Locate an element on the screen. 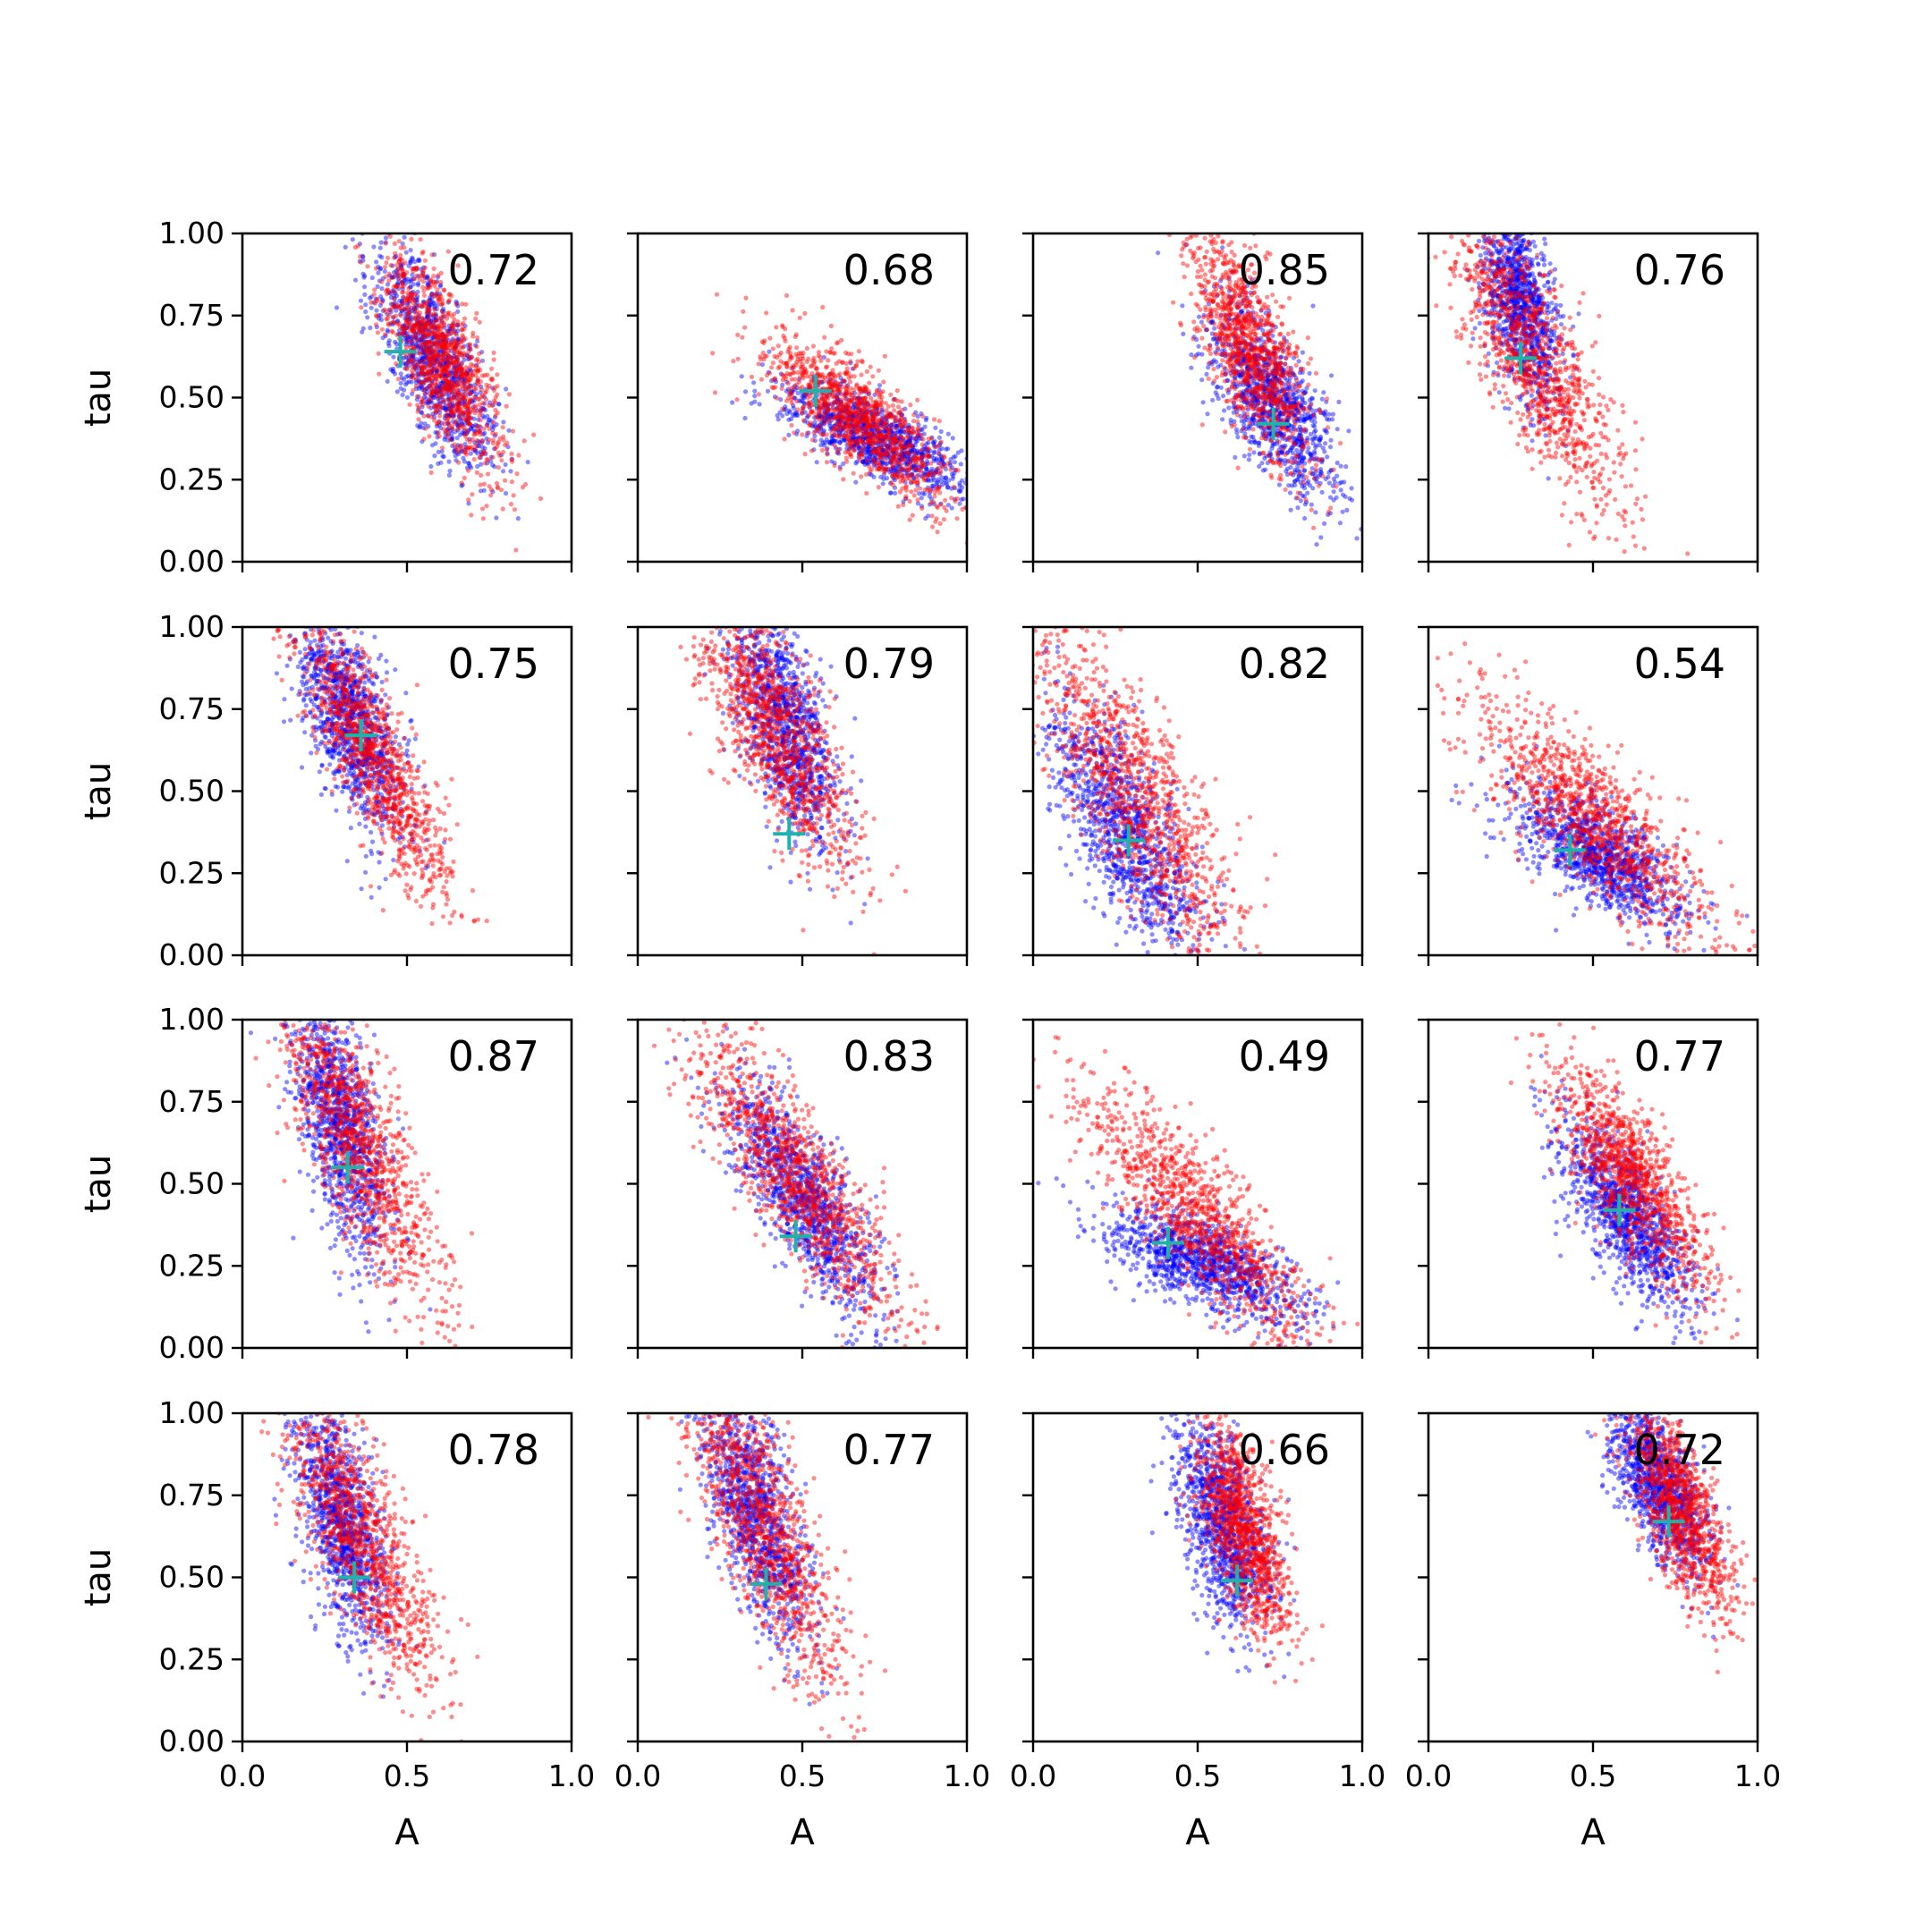 Image resolution: width=1932 pixels, height=1932 pixels. scatter-points is located at coordinates (838, 419).